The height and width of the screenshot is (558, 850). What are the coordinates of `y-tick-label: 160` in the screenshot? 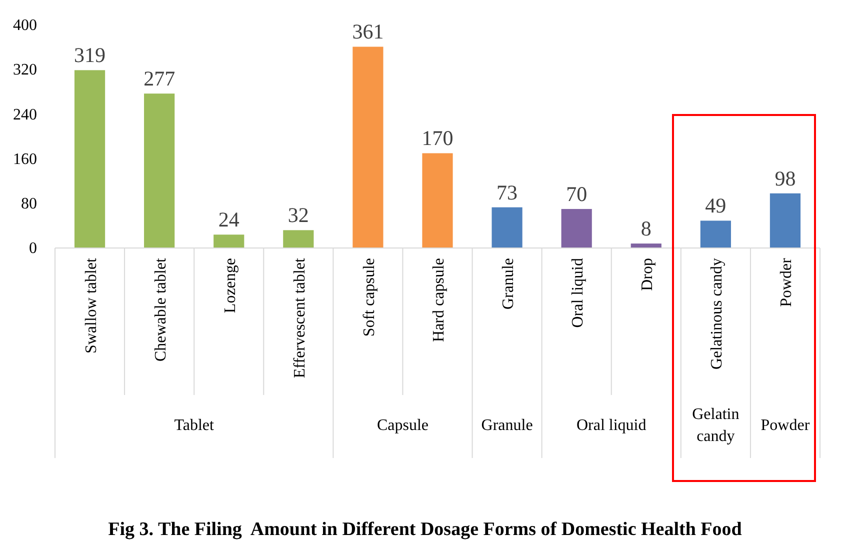 It's located at (25, 159).